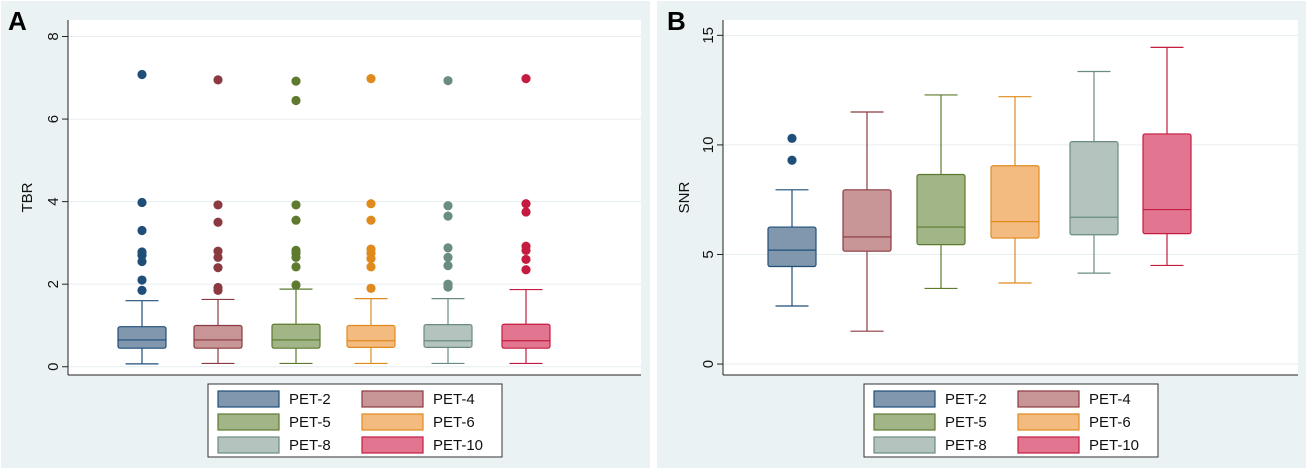 This screenshot has width=1307, height=469. What do you see at coordinates (708, 364) in the screenshot?
I see `y-tick-label: 0` at bounding box center [708, 364].